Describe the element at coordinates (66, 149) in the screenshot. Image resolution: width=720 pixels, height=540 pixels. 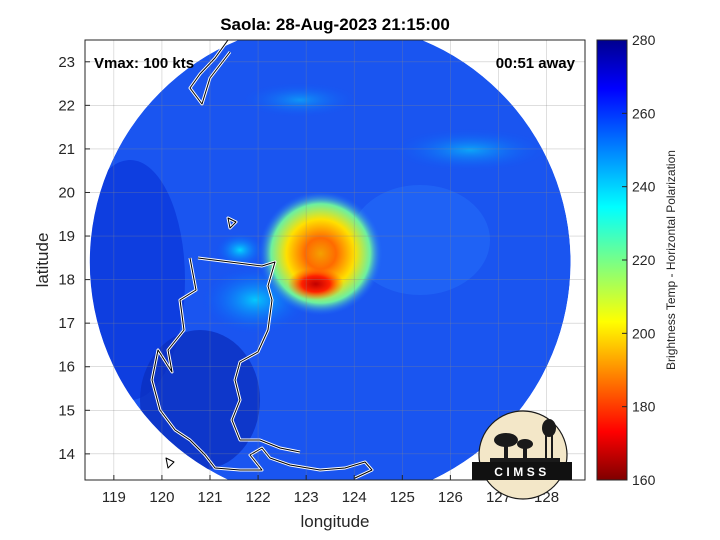
I see `y-tick-label: 21` at that location.